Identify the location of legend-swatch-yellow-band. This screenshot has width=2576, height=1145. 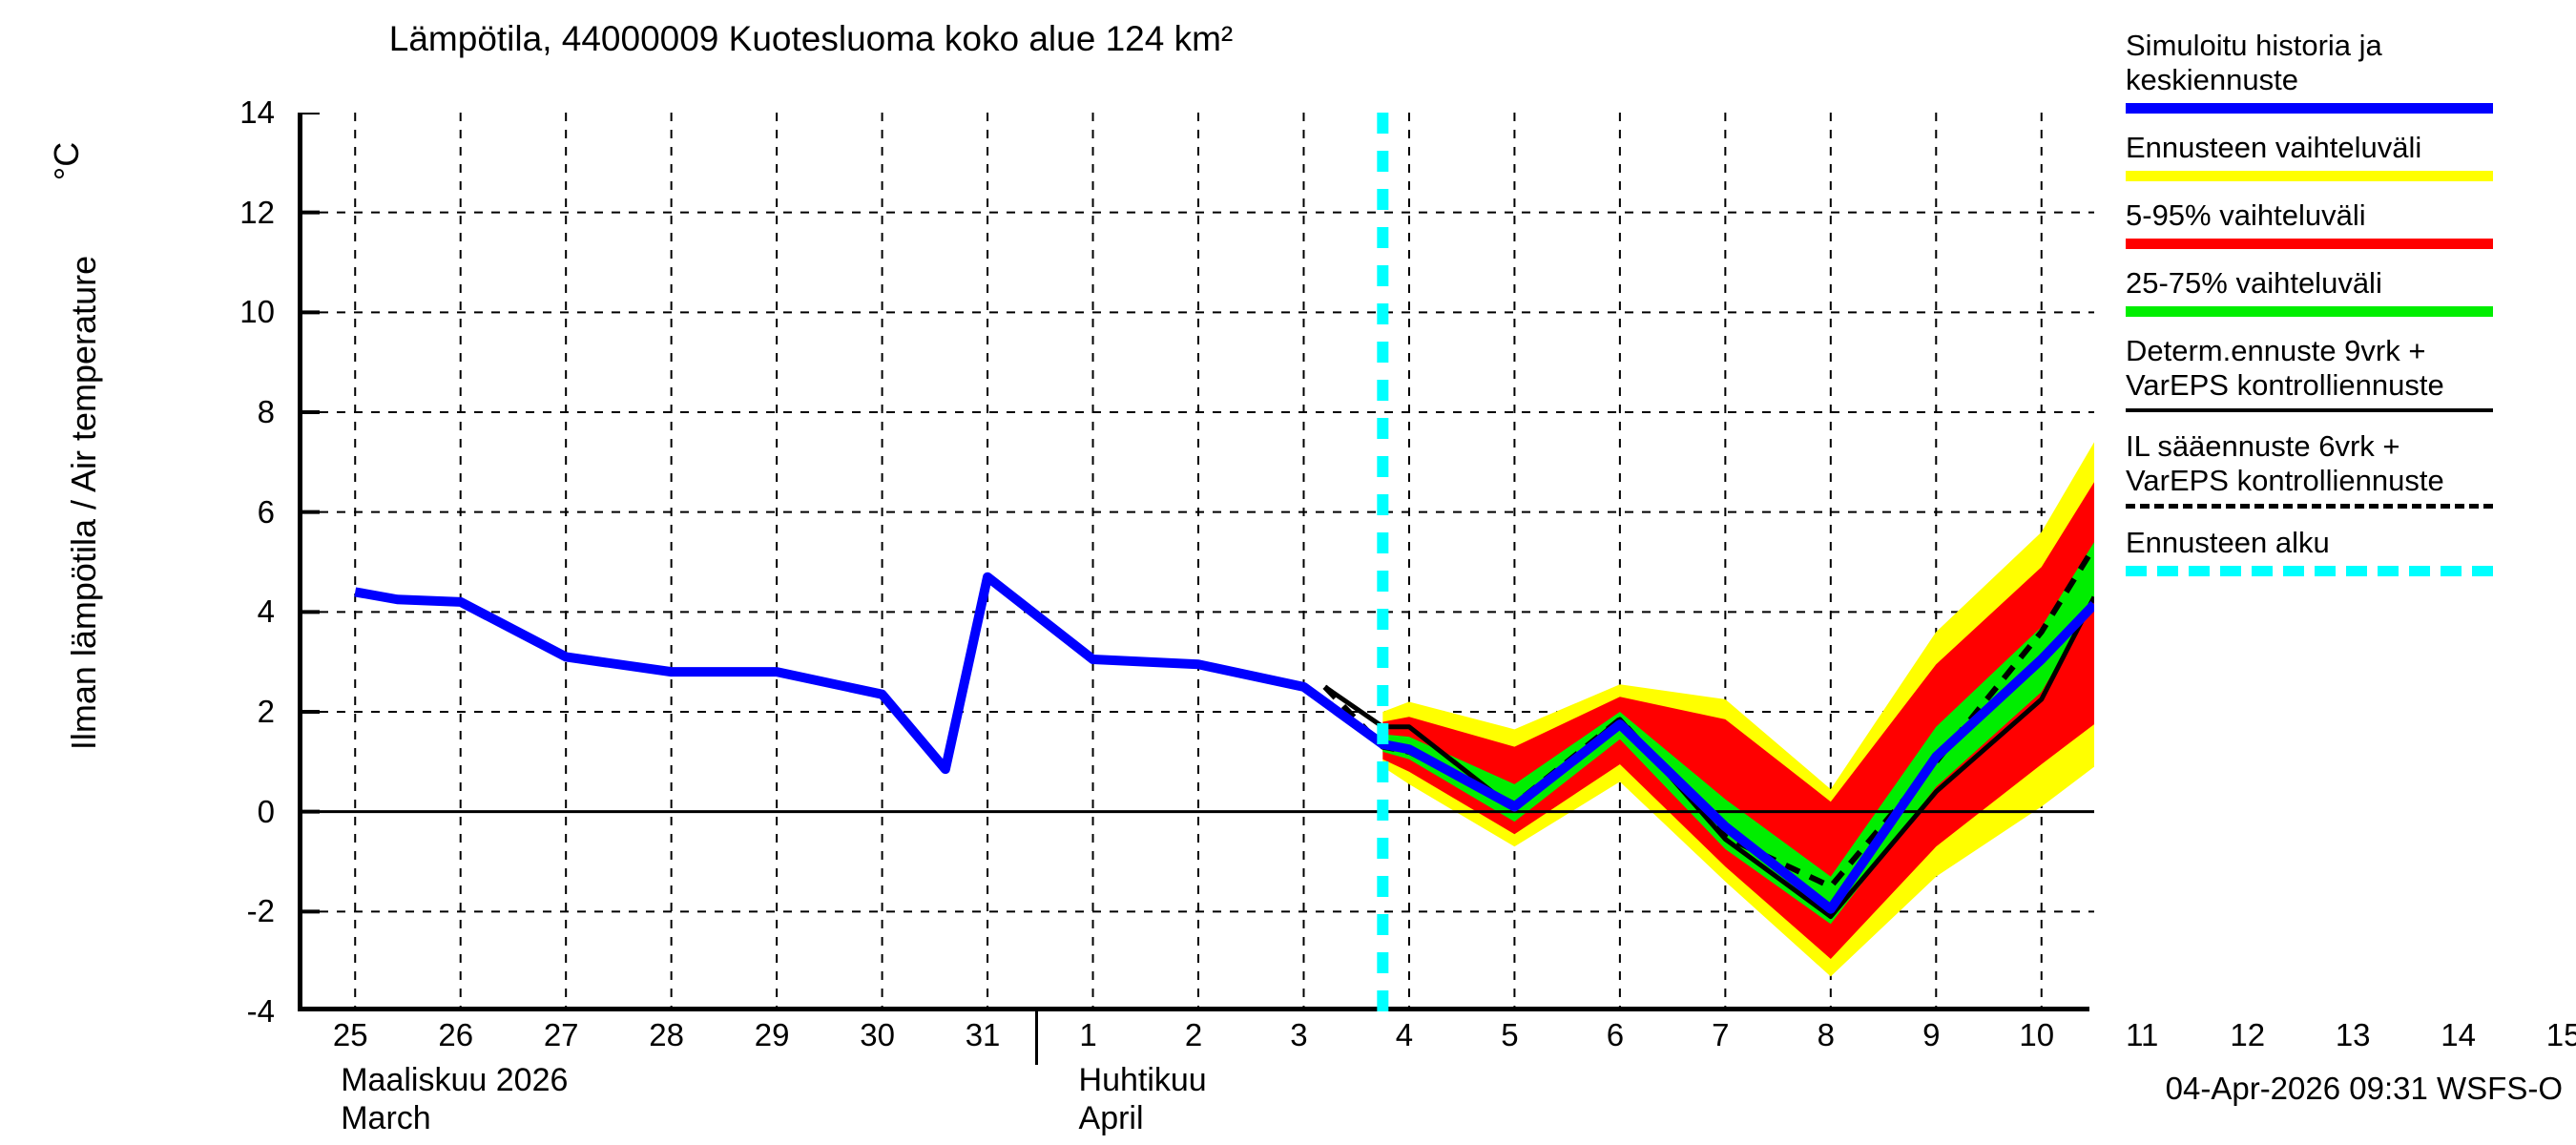
(2309, 176).